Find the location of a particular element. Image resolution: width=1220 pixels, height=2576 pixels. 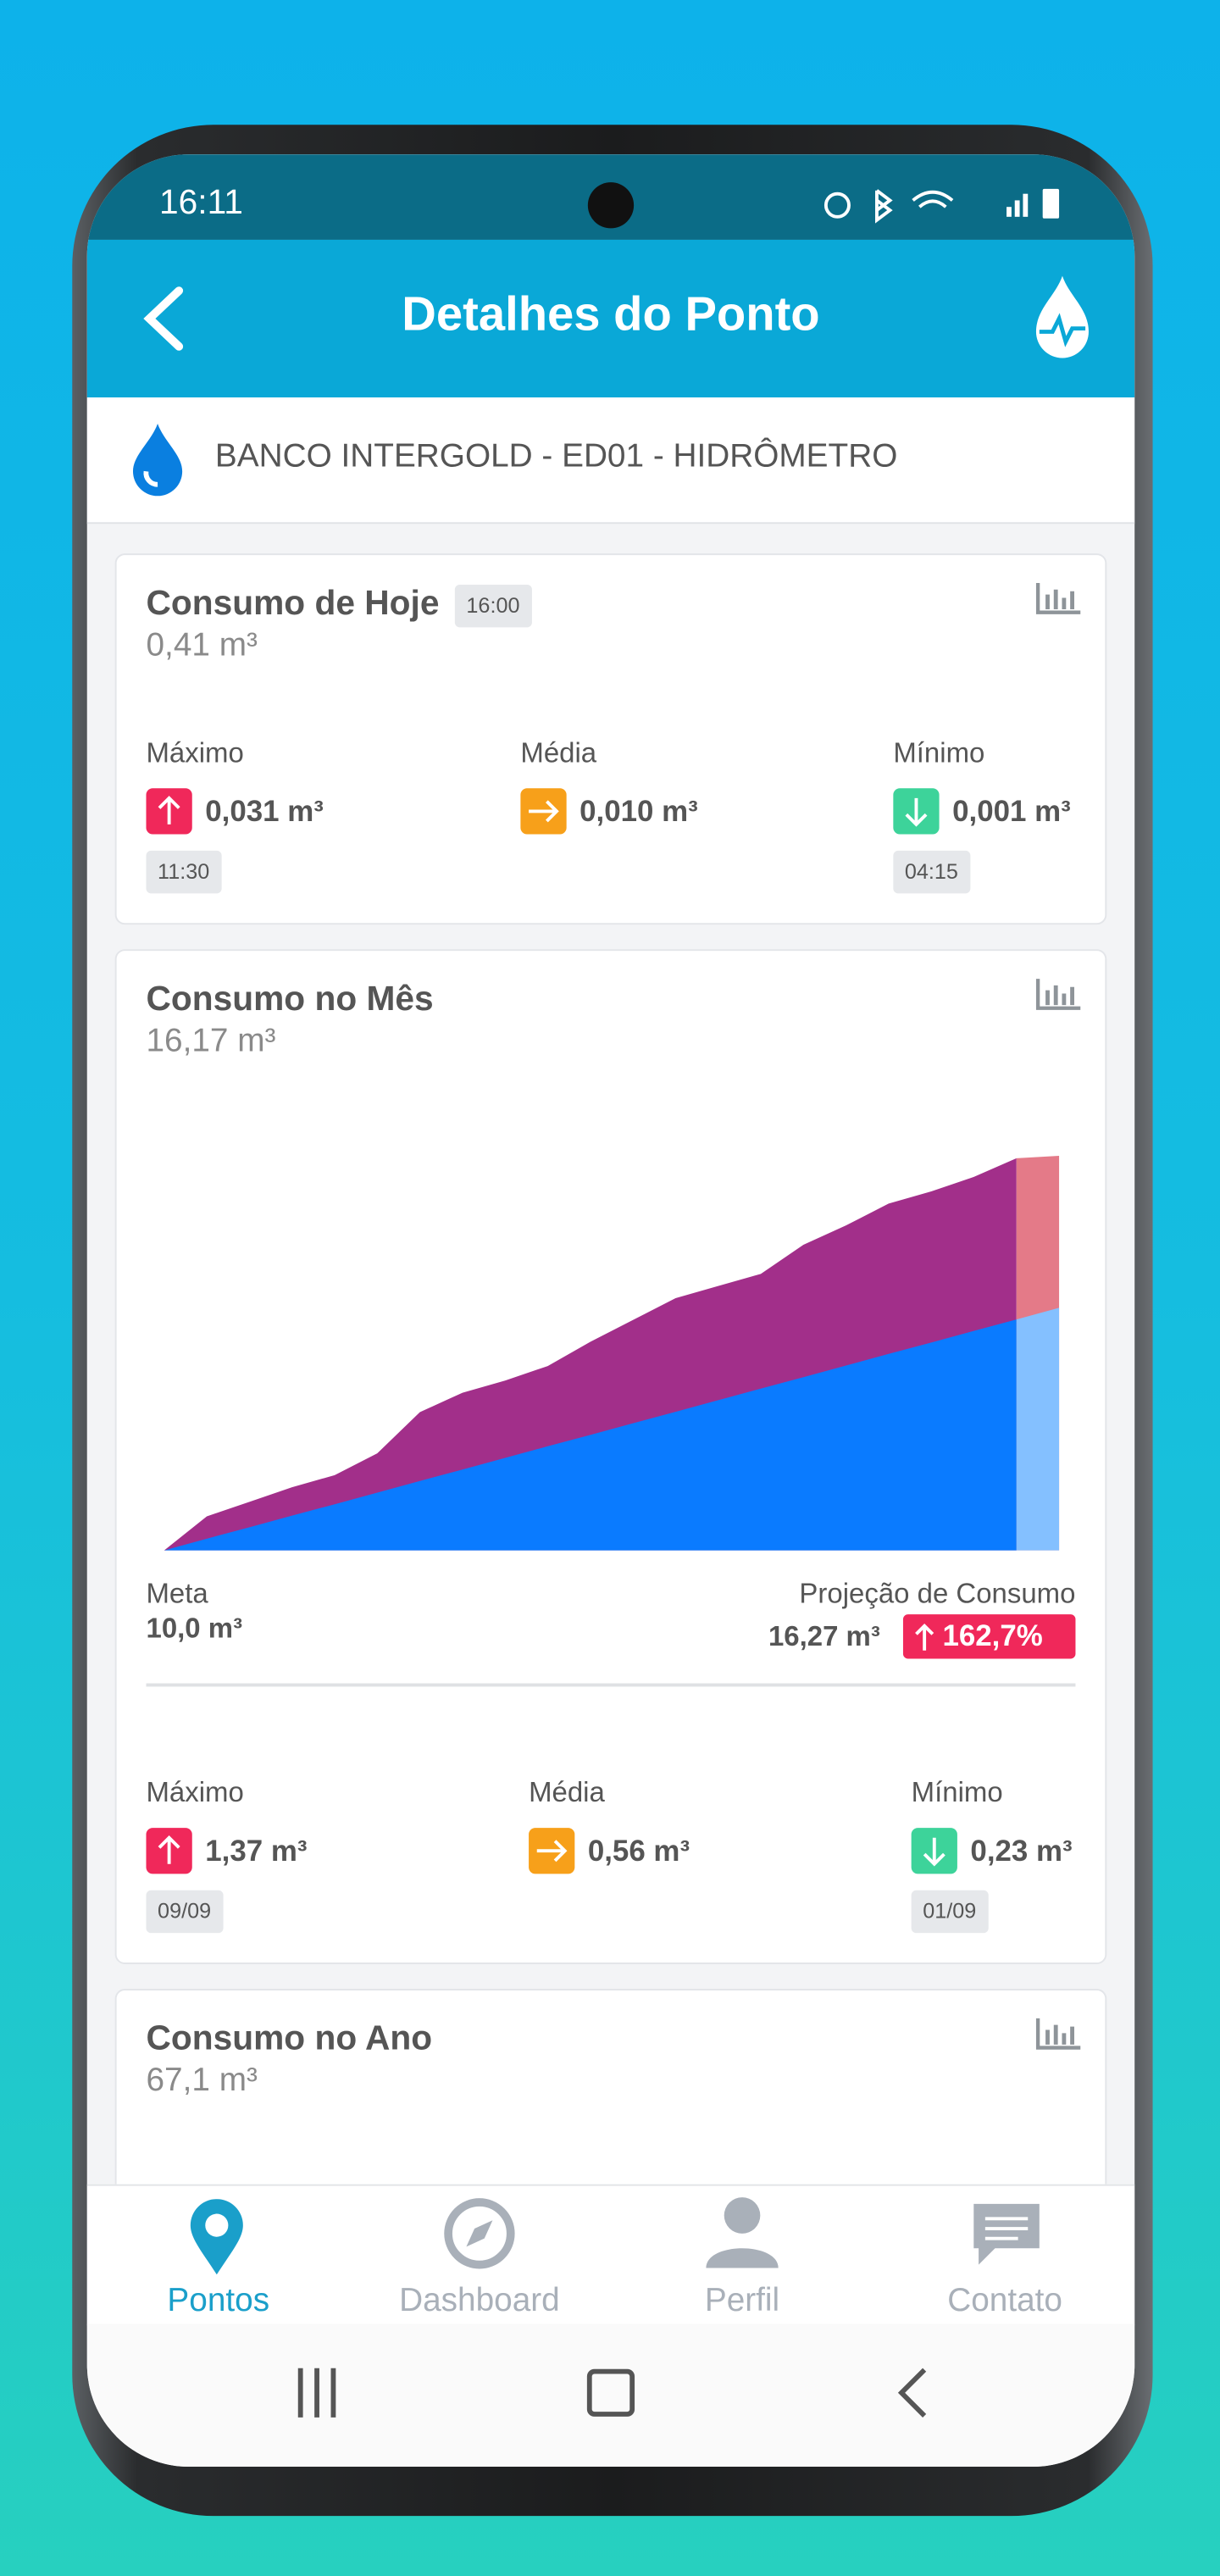

stat-value: 0,56 m³ is located at coordinates (638, 1851).